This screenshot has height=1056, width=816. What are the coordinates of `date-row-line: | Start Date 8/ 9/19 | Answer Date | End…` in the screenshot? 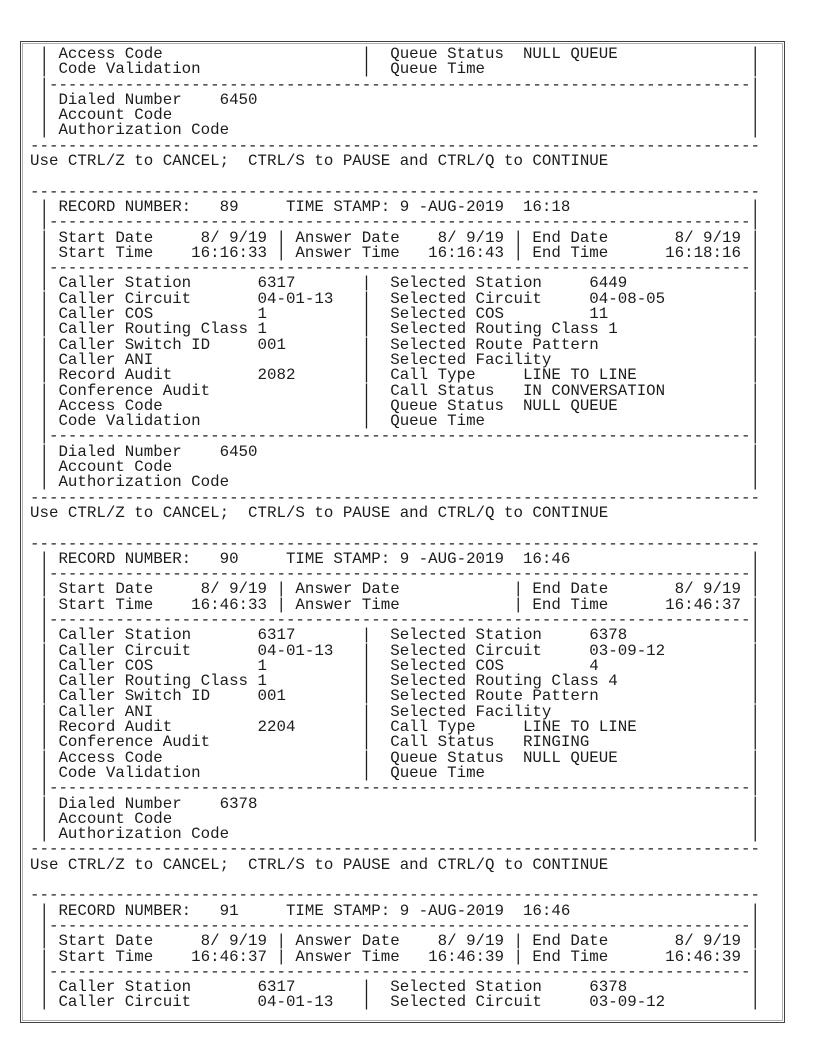 It's located at (395, 589).